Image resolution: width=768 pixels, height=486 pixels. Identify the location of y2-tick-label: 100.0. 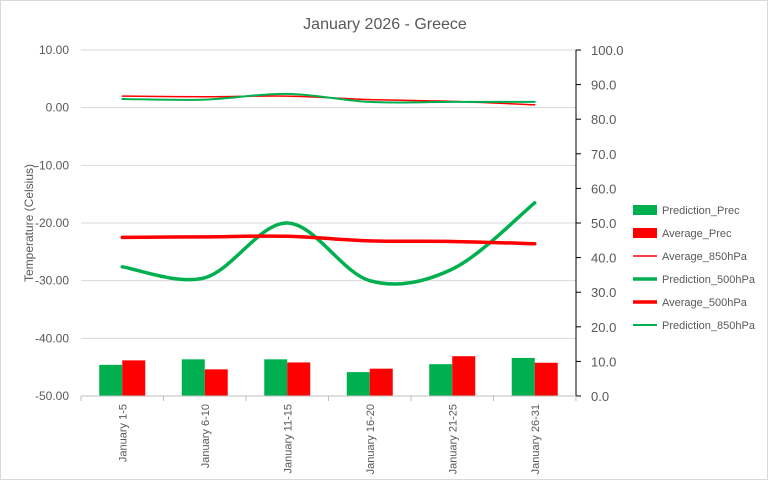
(607, 50).